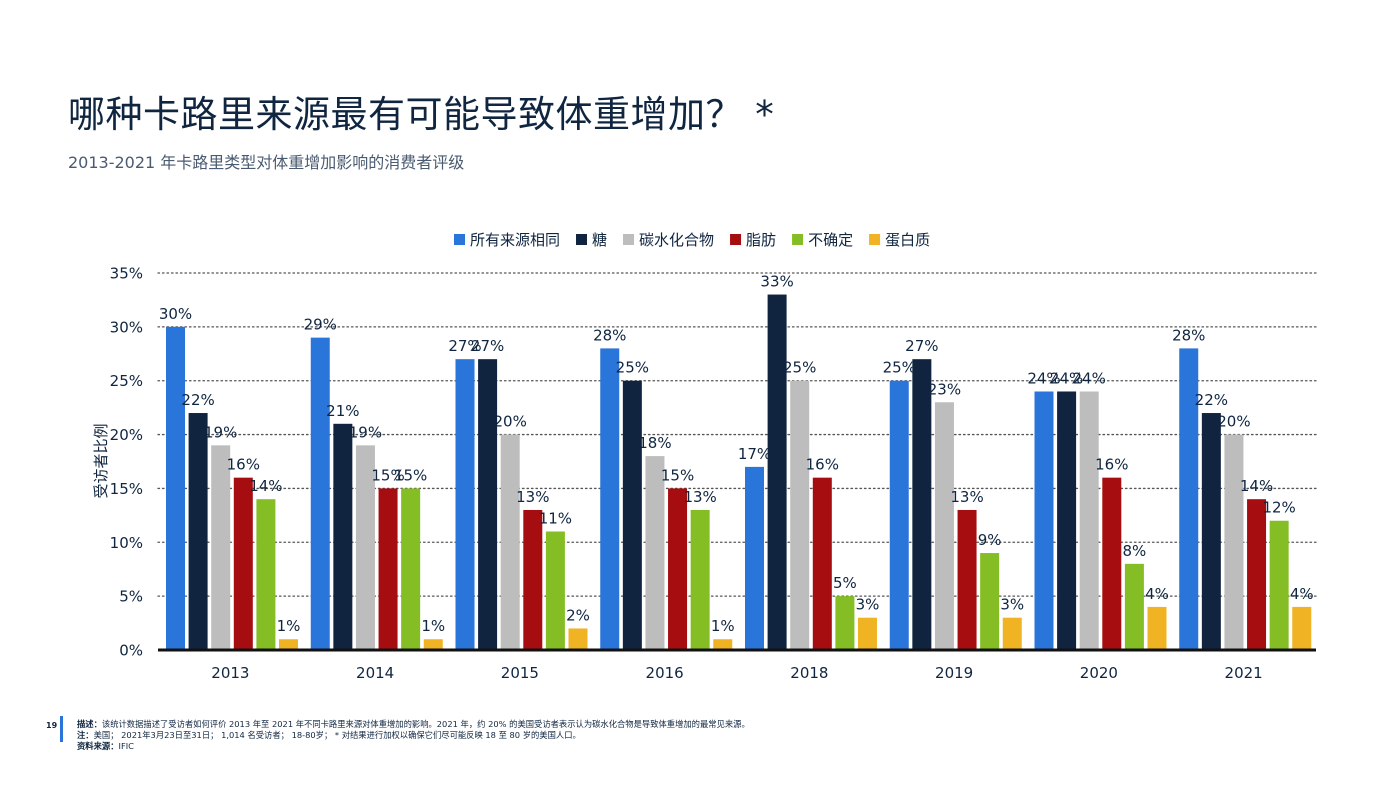 The image size is (1400, 788). What do you see at coordinates (230, 673) in the screenshot?
I see `x-tick-label: 2013` at bounding box center [230, 673].